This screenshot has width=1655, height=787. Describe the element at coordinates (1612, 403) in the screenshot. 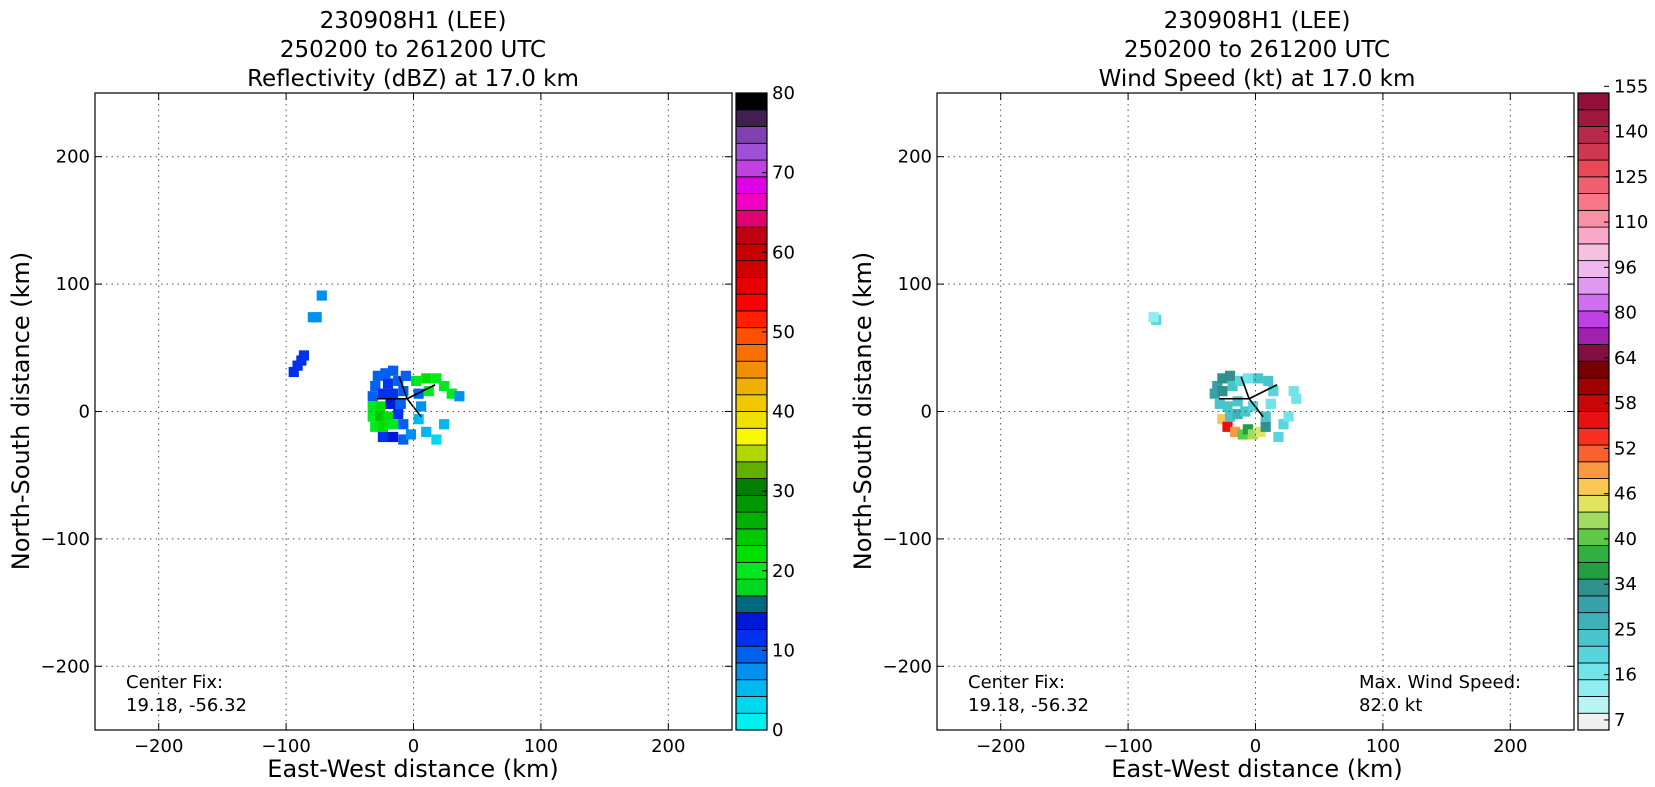

I see `colorbar: 7 16 25 34 40 46 52 58 64 80 96 110 125 140 155` at that location.